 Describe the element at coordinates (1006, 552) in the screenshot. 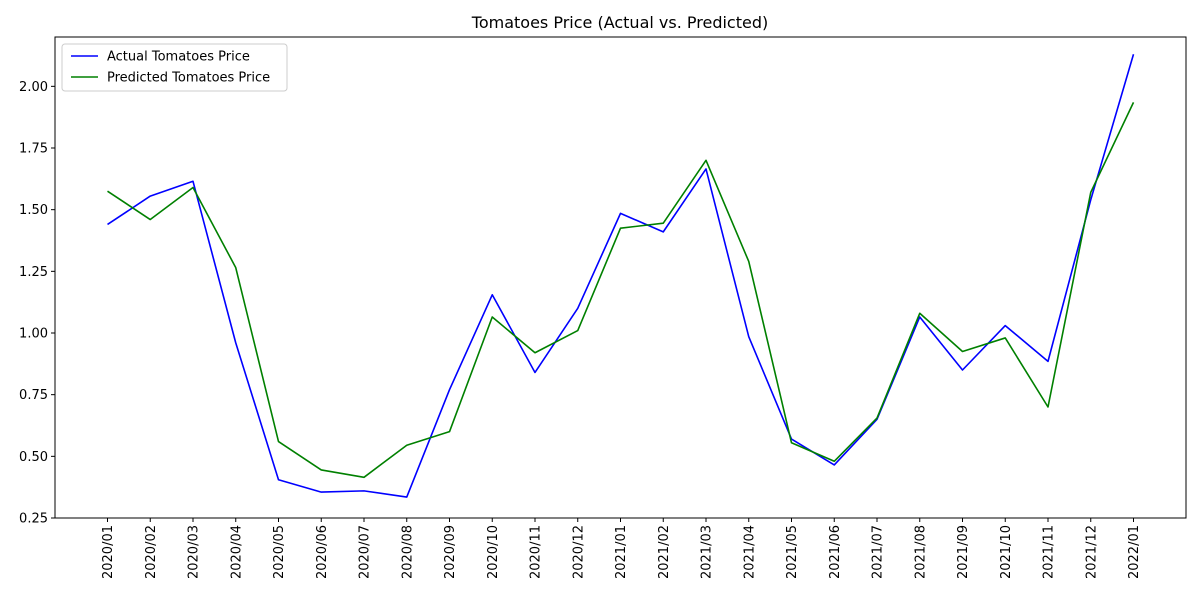

I see `x-tick-label: 2021/10` at that location.